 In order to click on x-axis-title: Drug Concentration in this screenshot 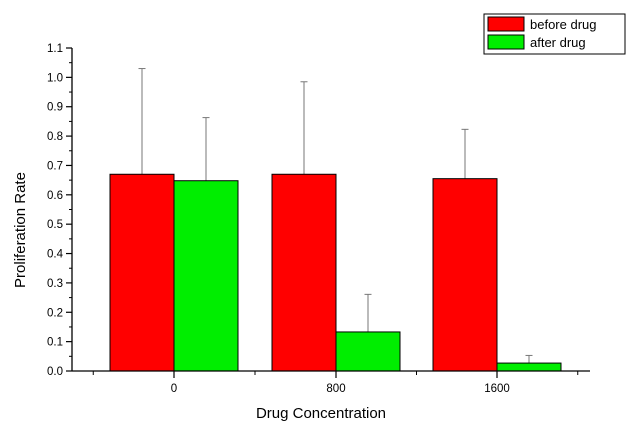, I will do `click(321, 413)`.